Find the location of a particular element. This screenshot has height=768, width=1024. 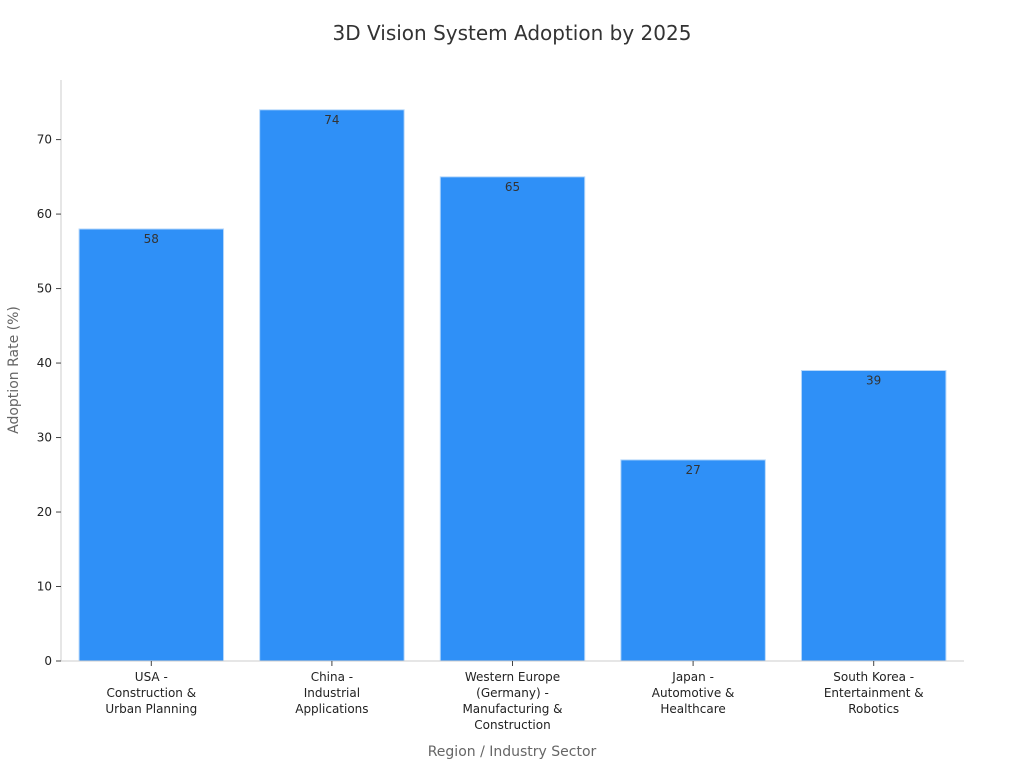

data-label: 39 is located at coordinates (873, 381).